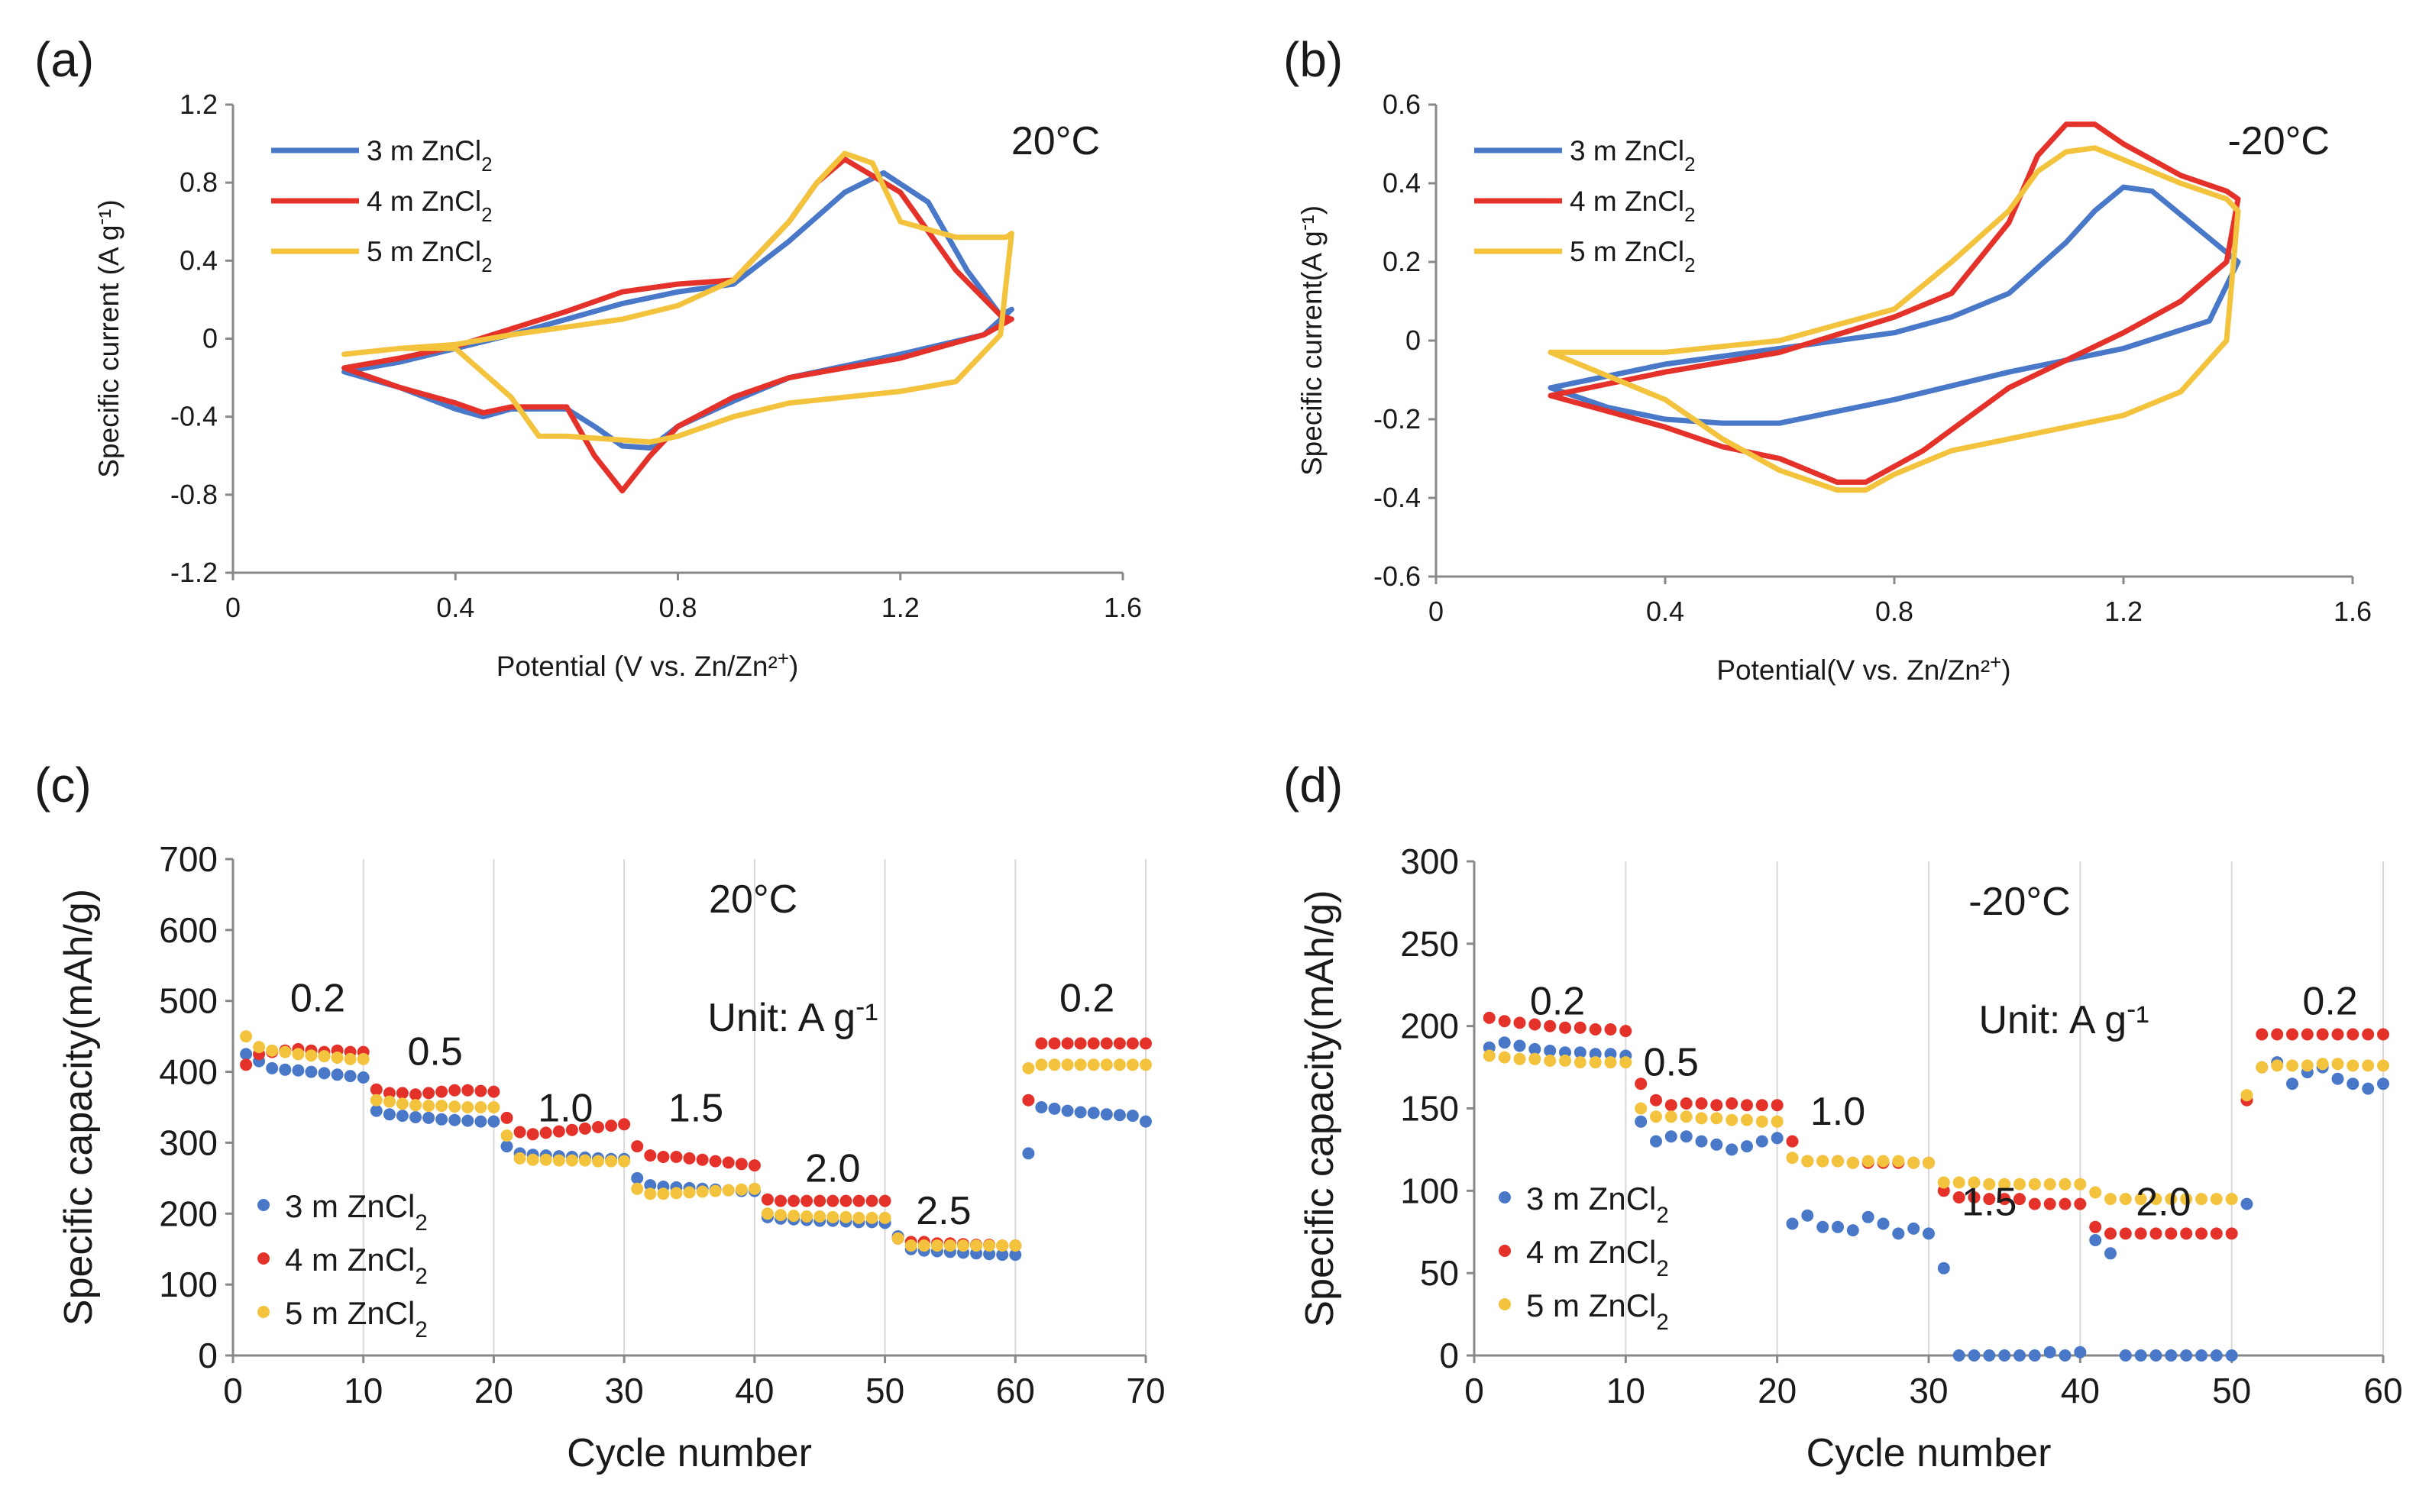  Describe the element at coordinates (1313, 60) in the screenshot. I see `panel-label: (b)` at that location.